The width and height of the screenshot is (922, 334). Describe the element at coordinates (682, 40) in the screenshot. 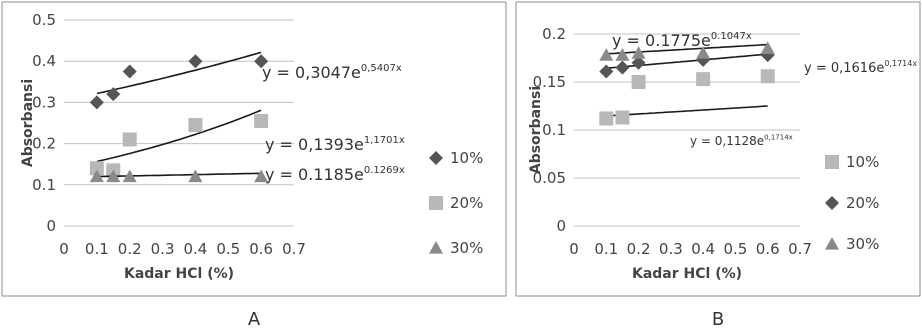

I see `trend-equation: y = 0.1775e0.1047x` at that location.